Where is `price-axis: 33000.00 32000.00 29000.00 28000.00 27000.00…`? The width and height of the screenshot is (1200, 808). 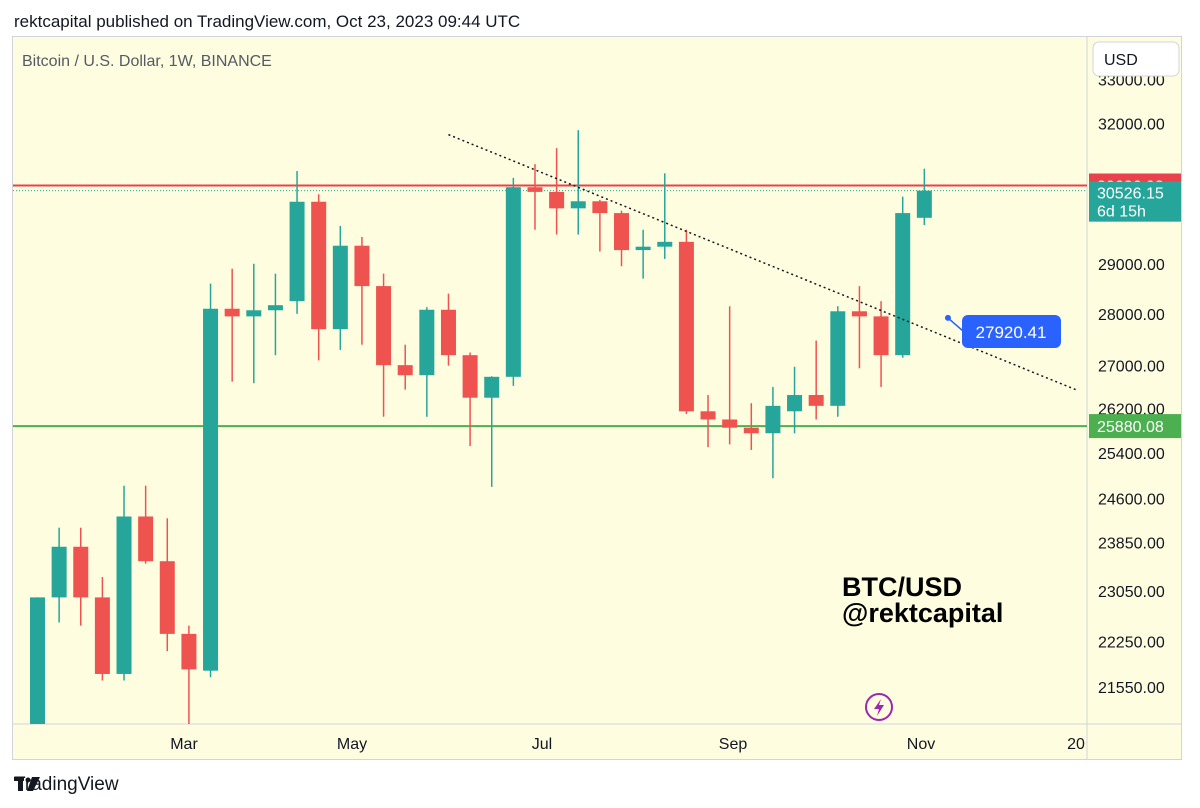
price-axis: 33000.00 32000.00 29000.00 28000.00 27000.00… is located at coordinates (1131, 385).